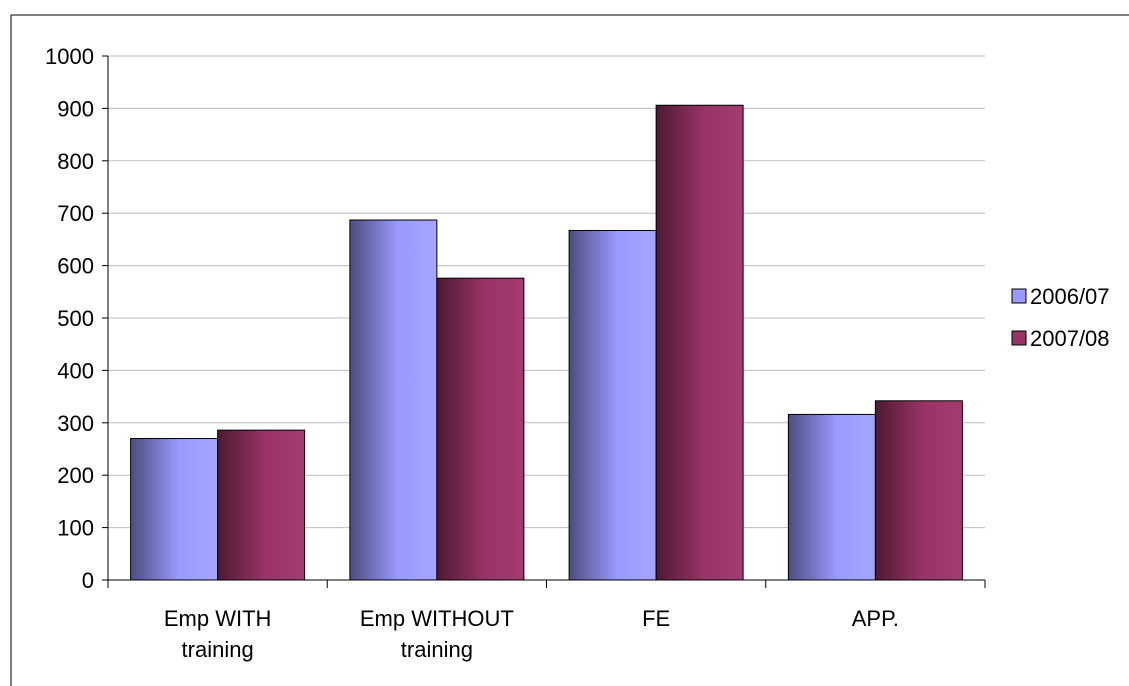 The height and width of the screenshot is (686, 1129). What do you see at coordinates (1070, 296) in the screenshot?
I see `legend-label: 2006/07` at bounding box center [1070, 296].